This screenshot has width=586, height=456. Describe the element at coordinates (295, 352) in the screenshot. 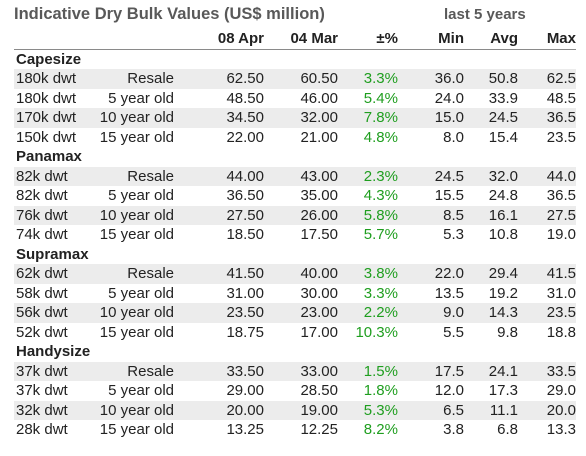

I see `section-row: Handysize` at that location.